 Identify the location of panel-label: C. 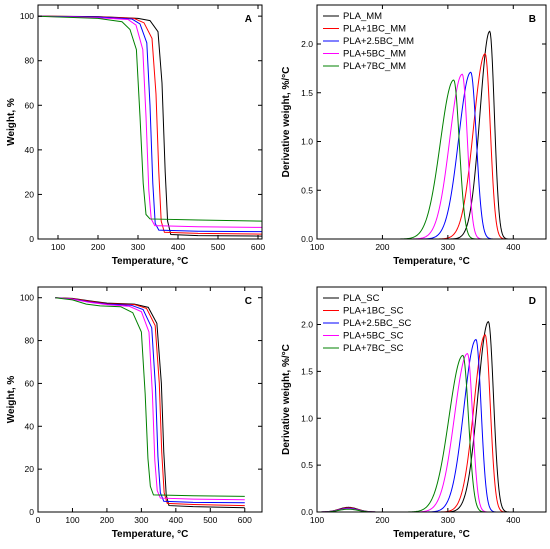
(248, 301).